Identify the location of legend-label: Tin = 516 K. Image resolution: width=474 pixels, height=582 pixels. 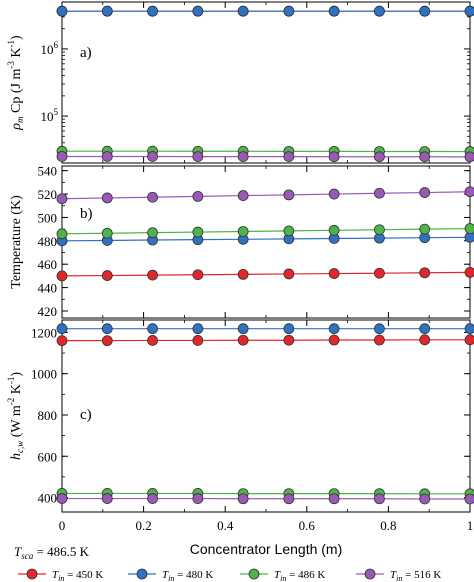
(415, 575).